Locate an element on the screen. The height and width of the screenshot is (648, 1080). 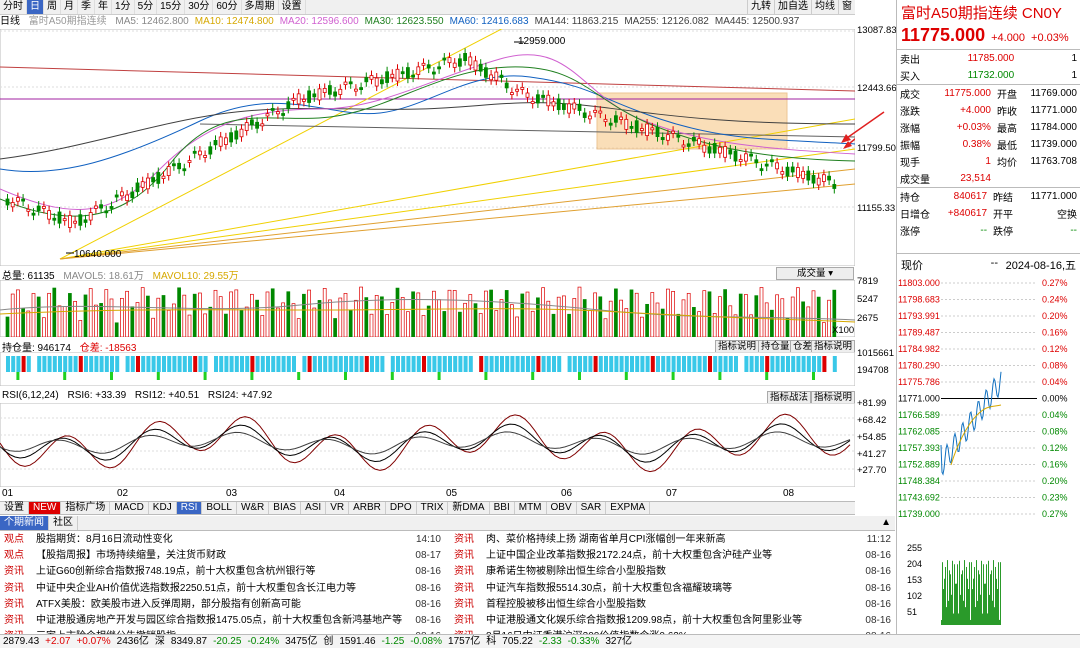
volume-chart is located at coordinates (427, 308).